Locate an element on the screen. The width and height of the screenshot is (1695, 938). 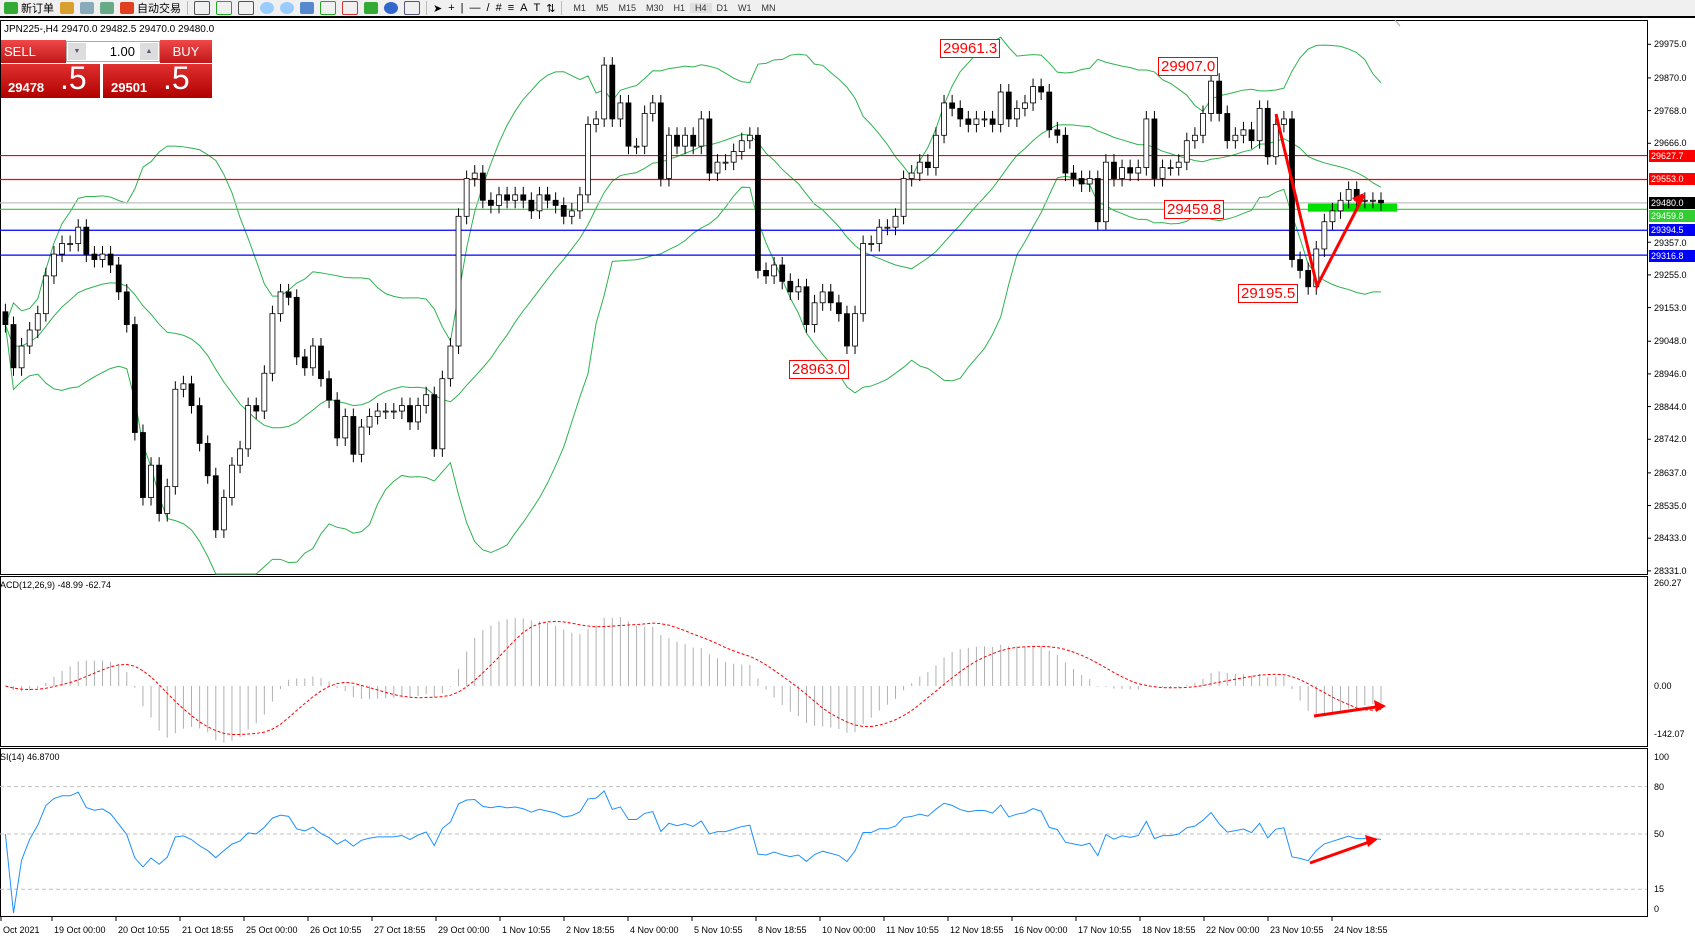
lot-size-input: ▼ 1.00 ▲ is located at coordinates (113, 51).